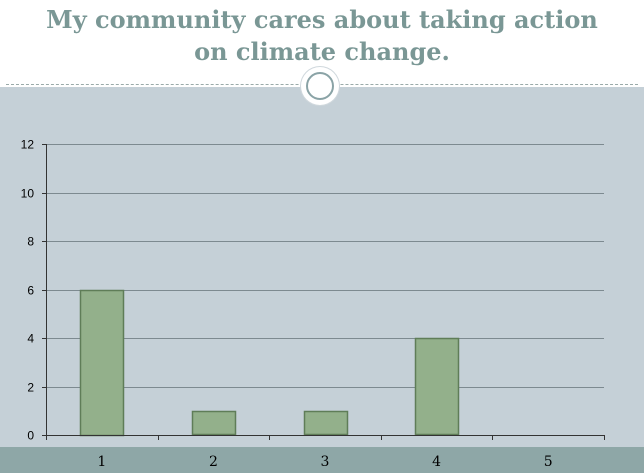 The height and width of the screenshot is (473, 644). I want to click on y-tick-label-4: 4, so click(30, 339).